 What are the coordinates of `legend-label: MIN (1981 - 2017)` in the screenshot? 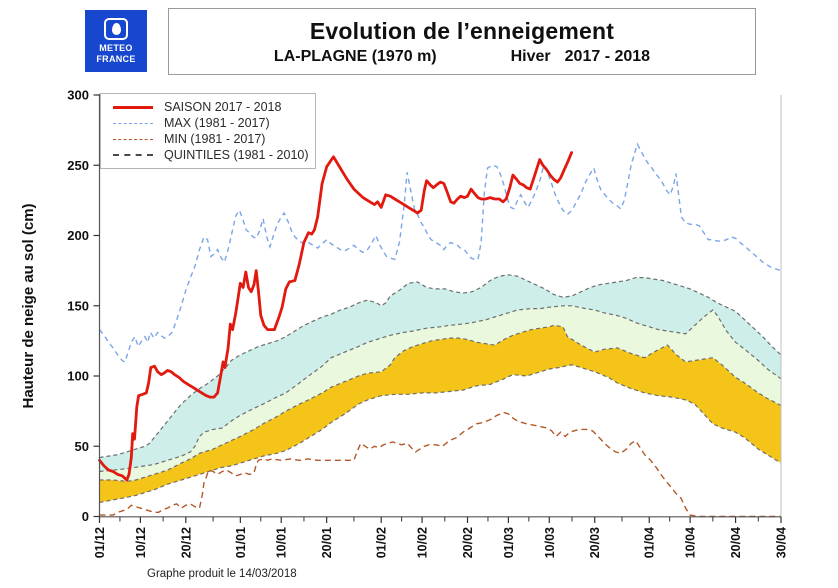 It's located at (215, 139).